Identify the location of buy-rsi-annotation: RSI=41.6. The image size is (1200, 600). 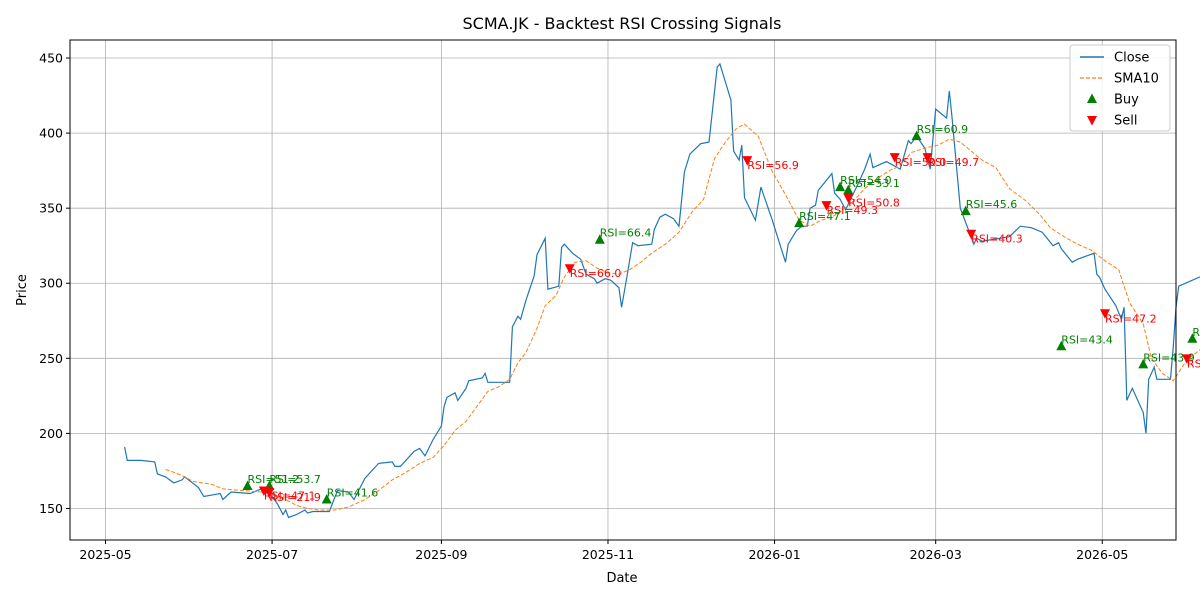
(353, 492).